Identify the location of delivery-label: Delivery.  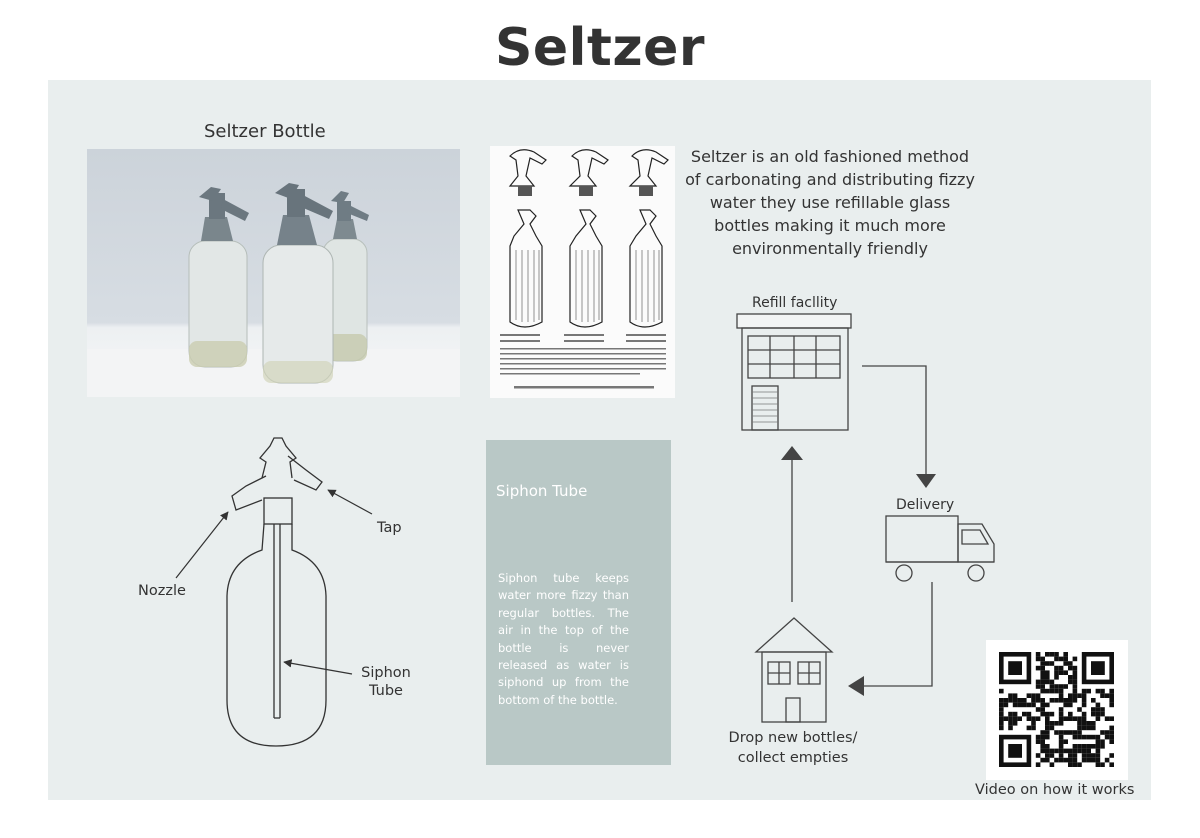
(925, 505).